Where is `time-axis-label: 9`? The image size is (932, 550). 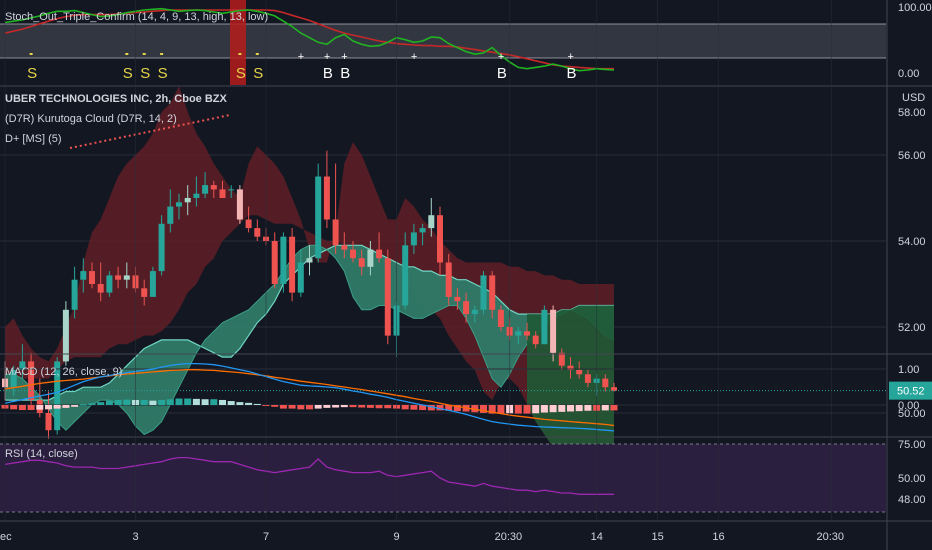
time-axis-label: 9 is located at coordinates (397, 537).